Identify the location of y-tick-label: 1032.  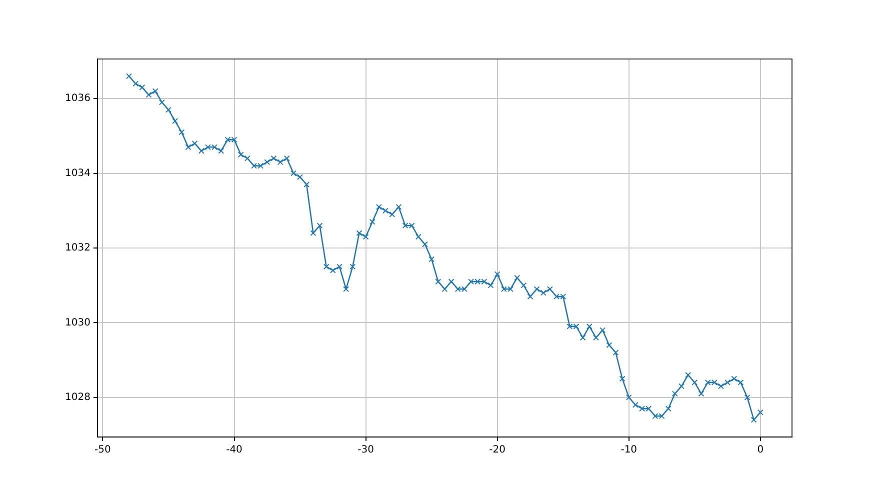
(77, 248).